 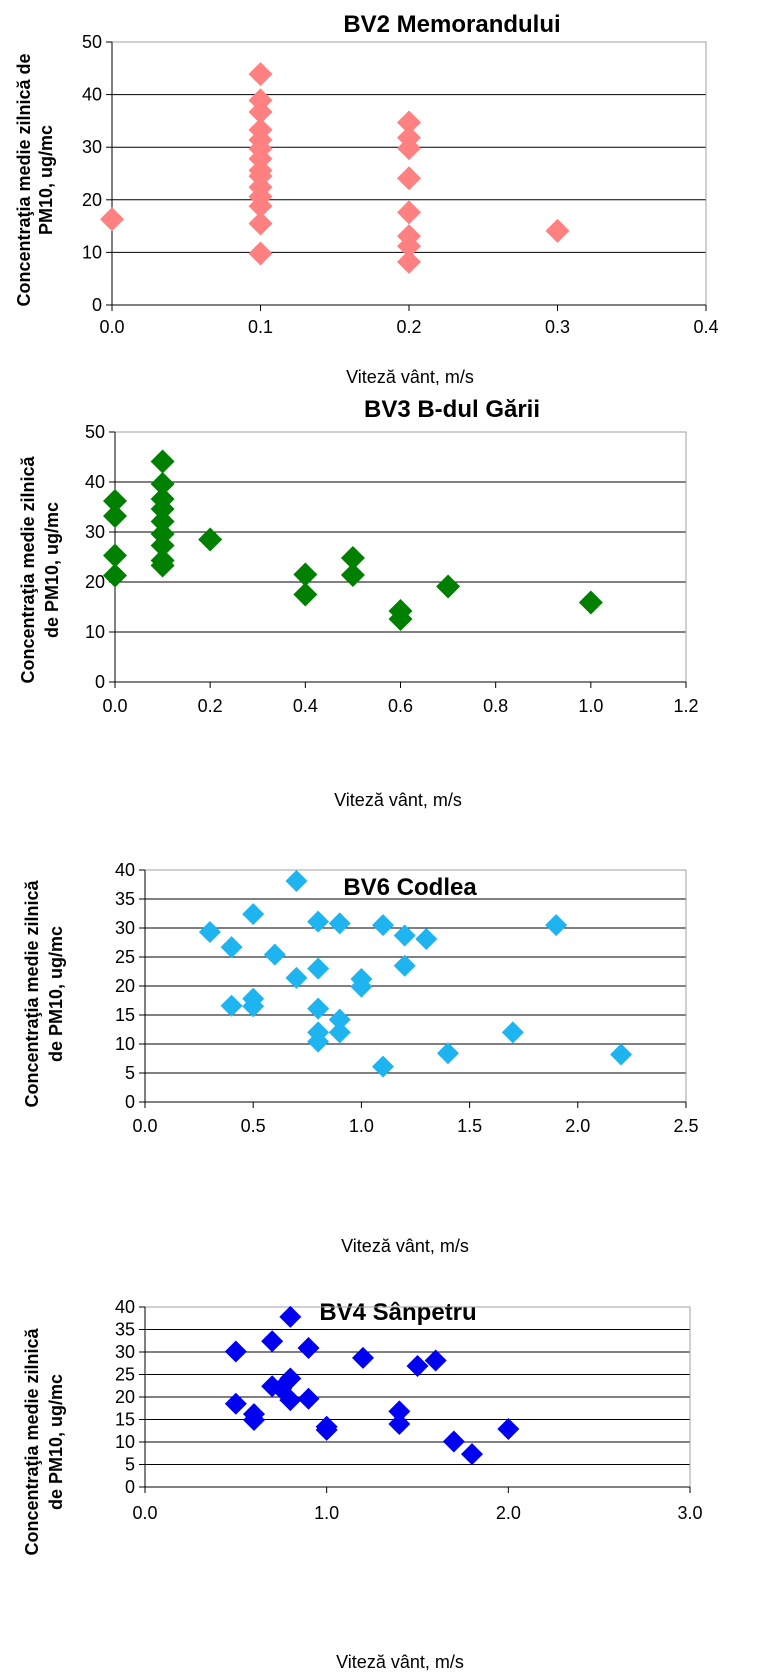 What do you see at coordinates (685, 1126) in the screenshot?
I see `x-tick-label: 2.5` at bounding box center [685, 1126].